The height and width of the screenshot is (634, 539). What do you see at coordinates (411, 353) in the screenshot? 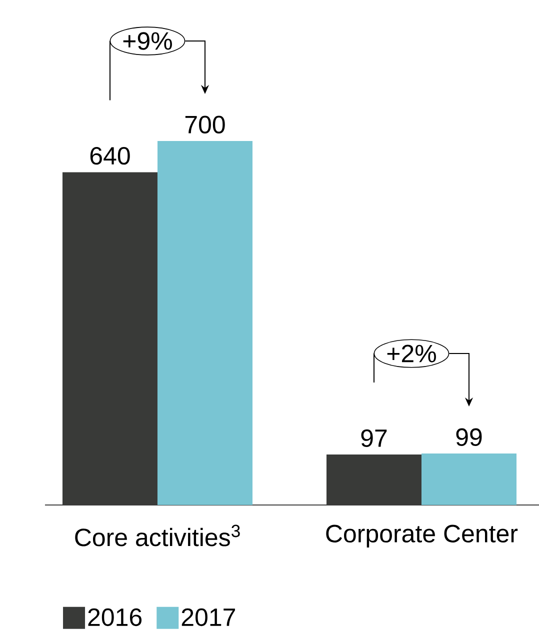
I see `annotation: +2%` at bounding box center [411, 353].